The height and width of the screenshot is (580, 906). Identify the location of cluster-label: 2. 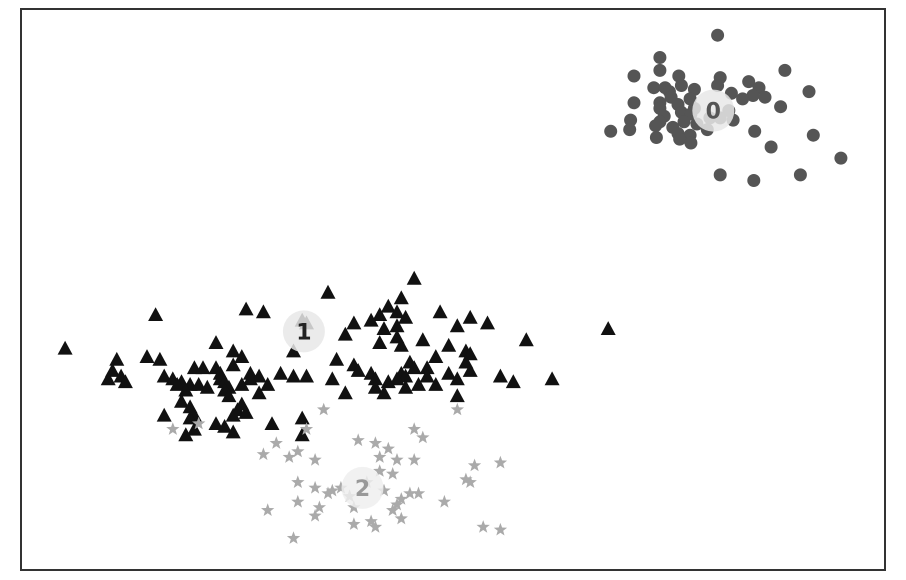
(362, 489).